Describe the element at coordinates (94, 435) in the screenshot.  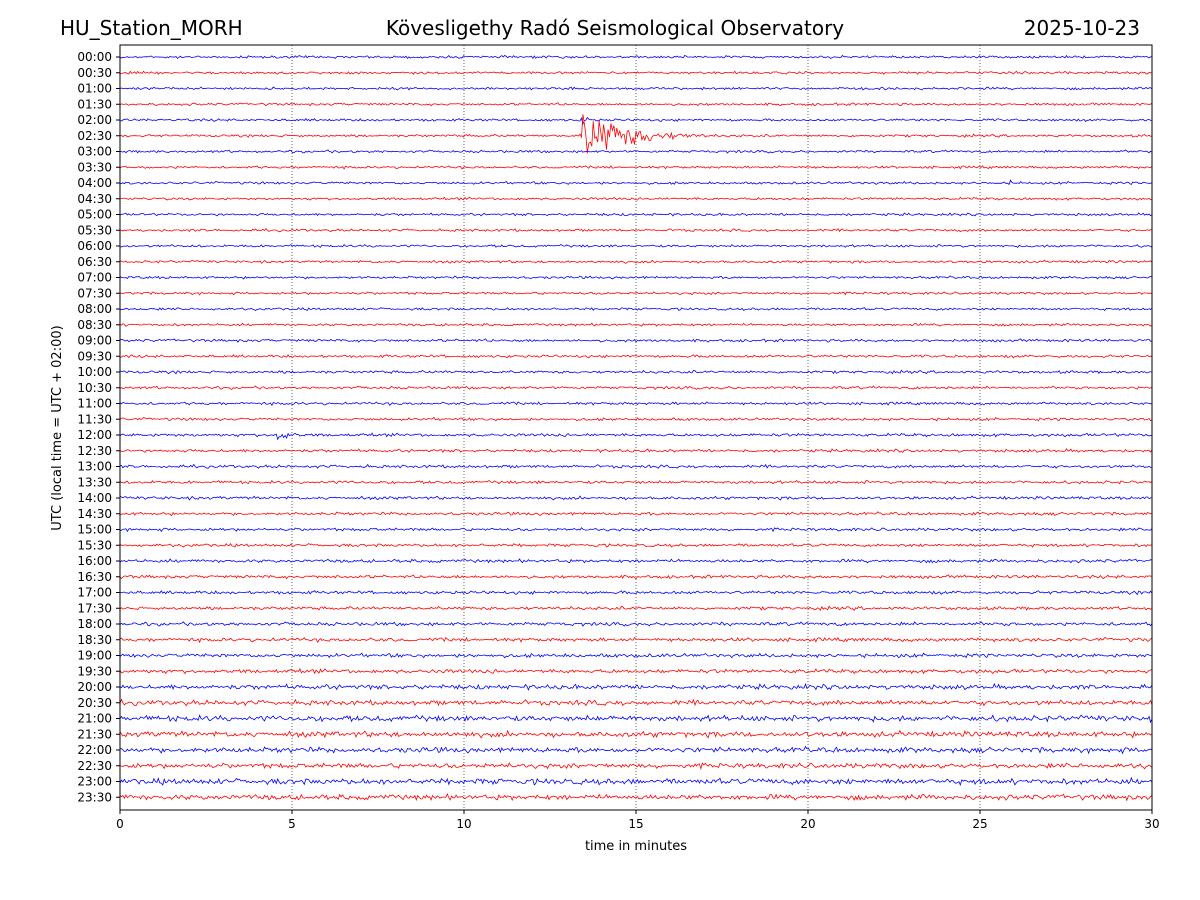
I see `y-tick-label: 12:00` at that location.